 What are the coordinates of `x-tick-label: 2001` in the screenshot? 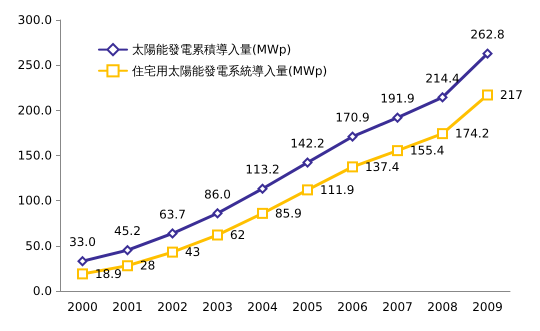 It's located at (127, 307).